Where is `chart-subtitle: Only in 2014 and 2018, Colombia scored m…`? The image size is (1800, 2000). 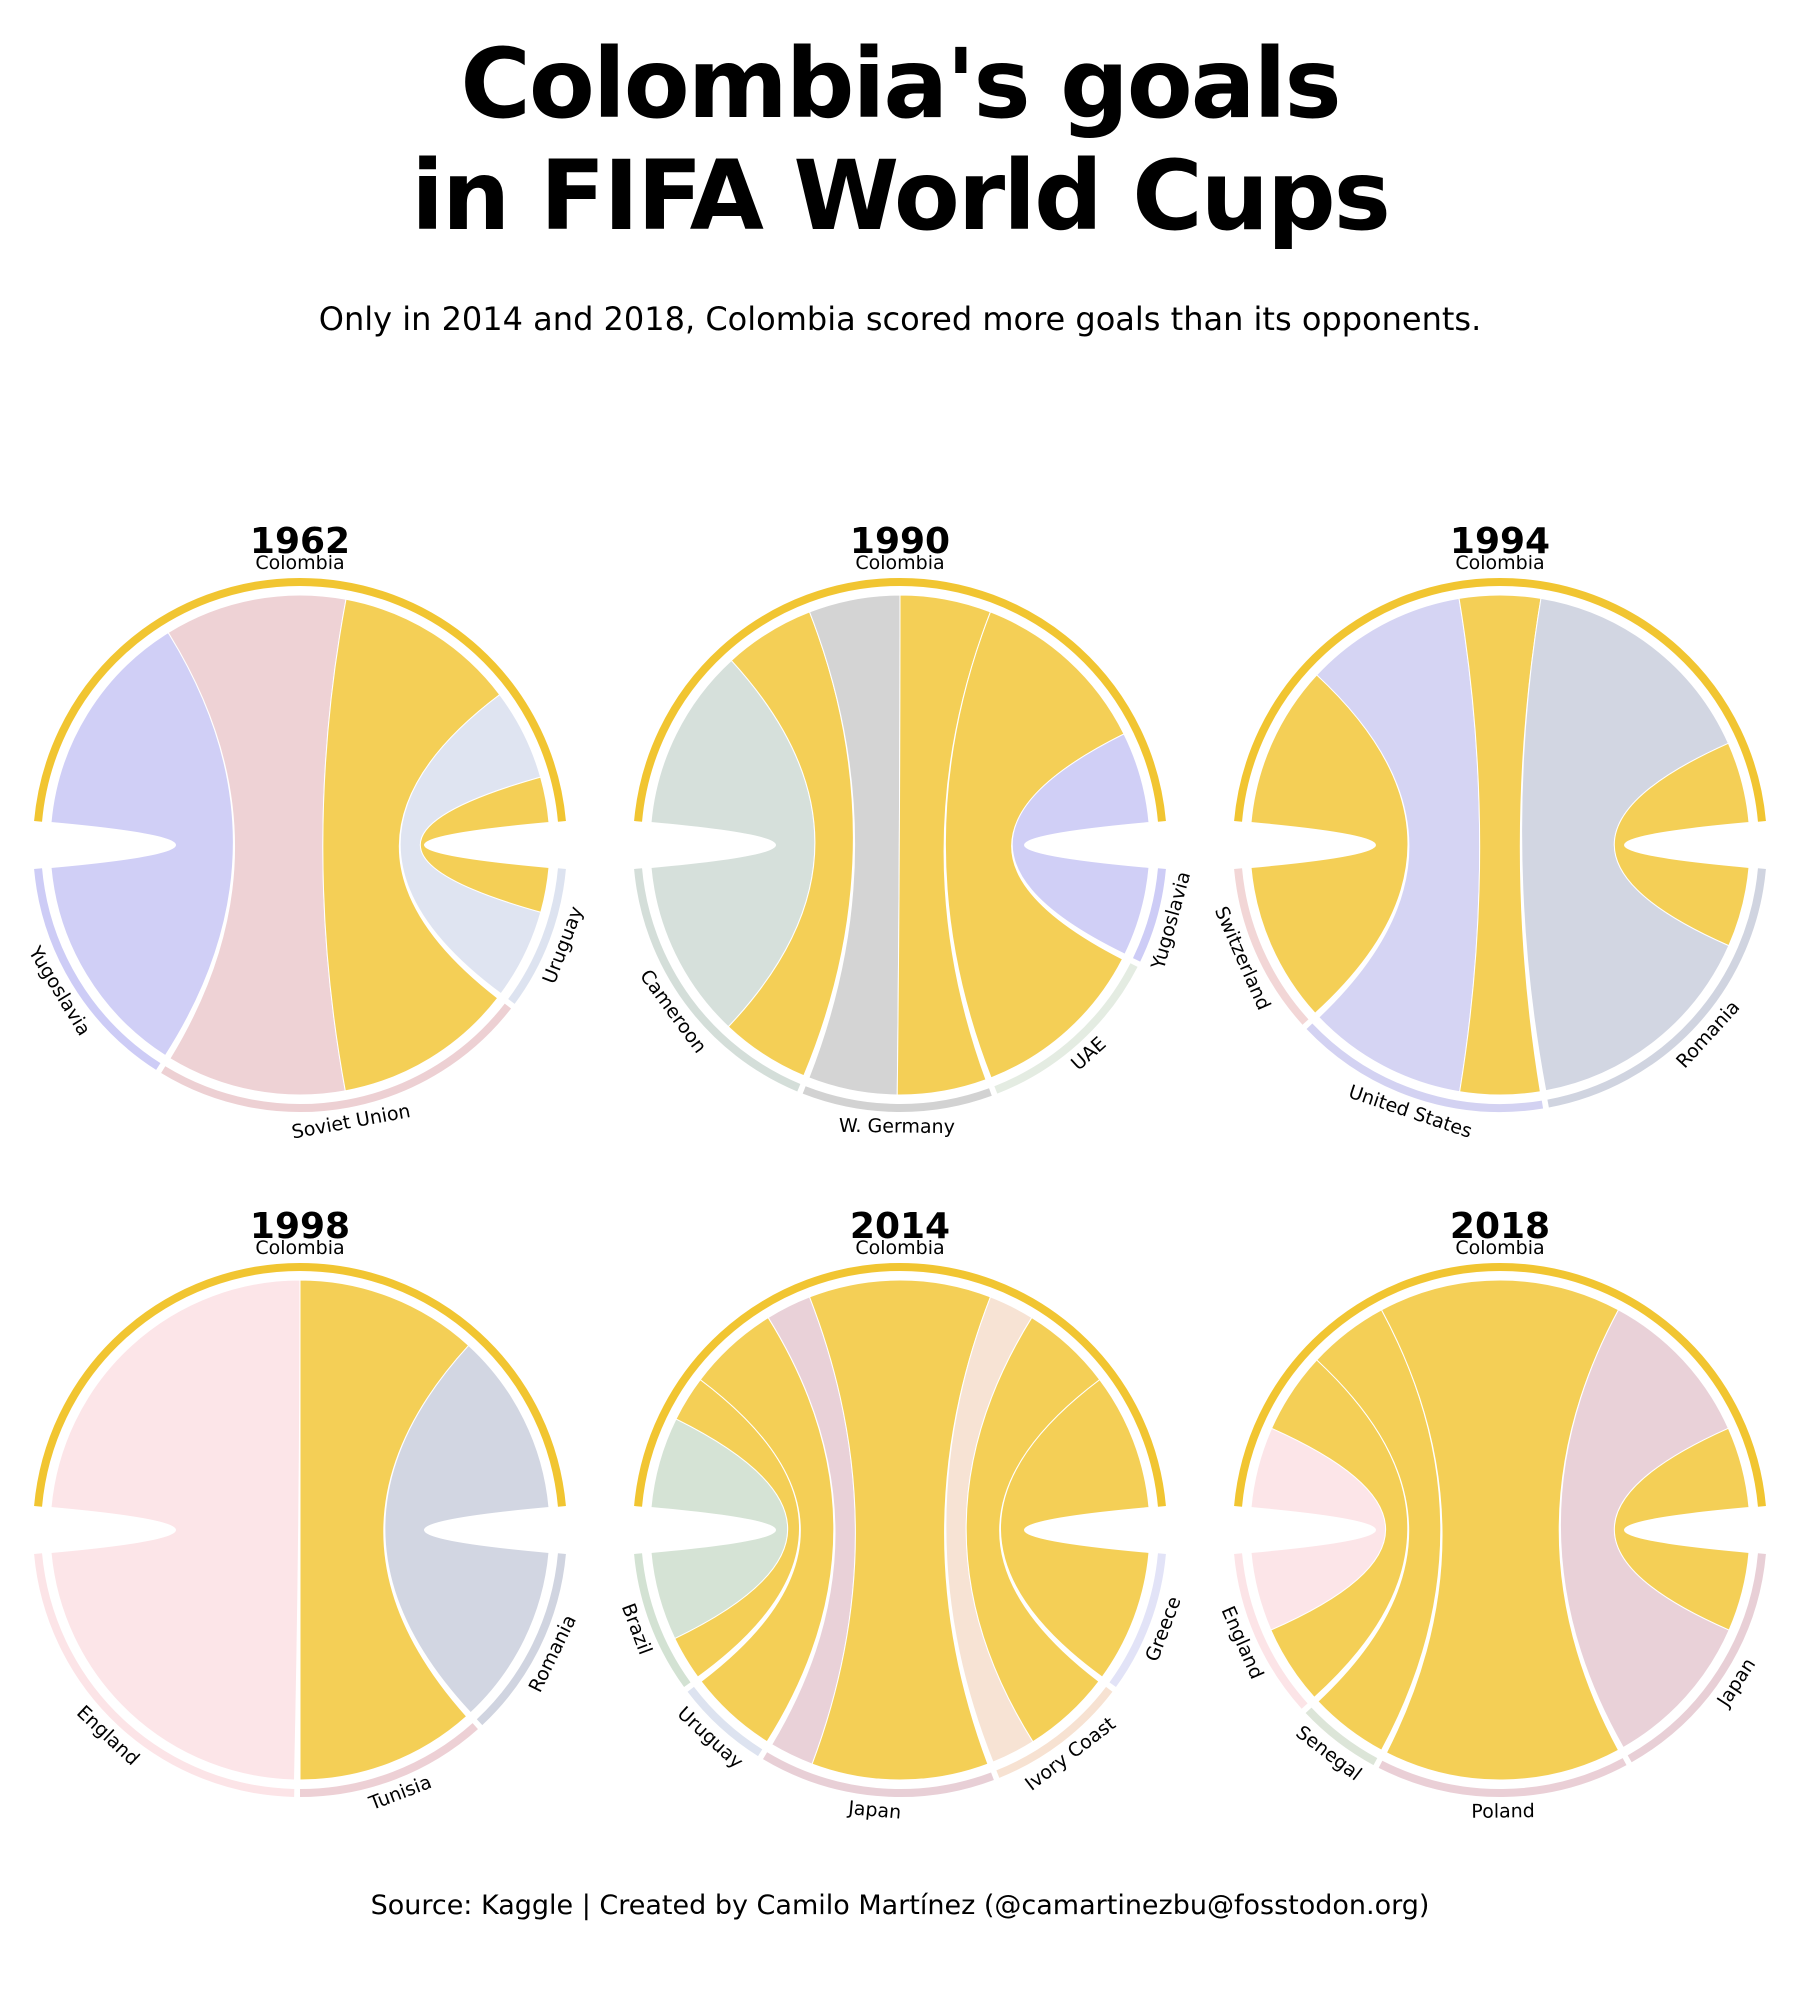
chart-subtitle: Only in 2014 and 2018, Colombia scored m… is located at coordinates (900, 319).